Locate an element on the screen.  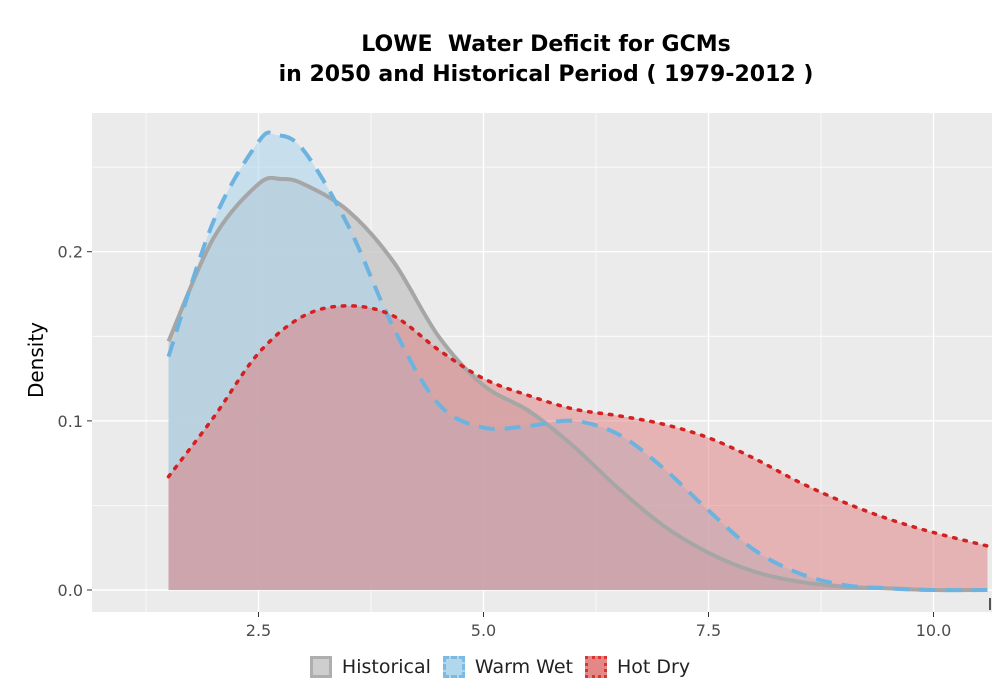
legend-key-warm-wet is located at coordinates (453, 667).